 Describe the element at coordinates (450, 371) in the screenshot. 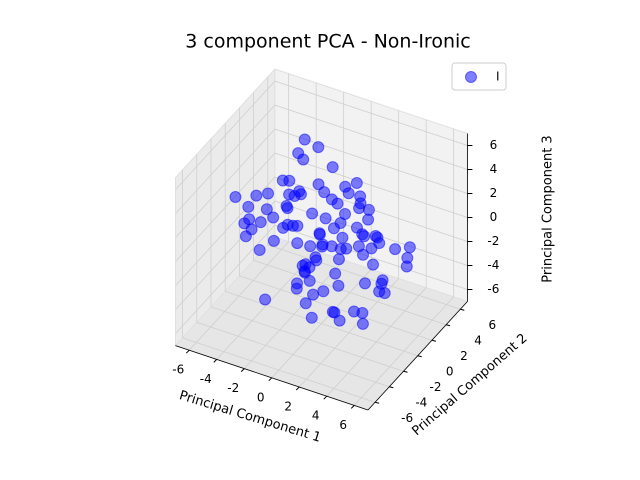

I see `y-tick-label: 0` at that location.